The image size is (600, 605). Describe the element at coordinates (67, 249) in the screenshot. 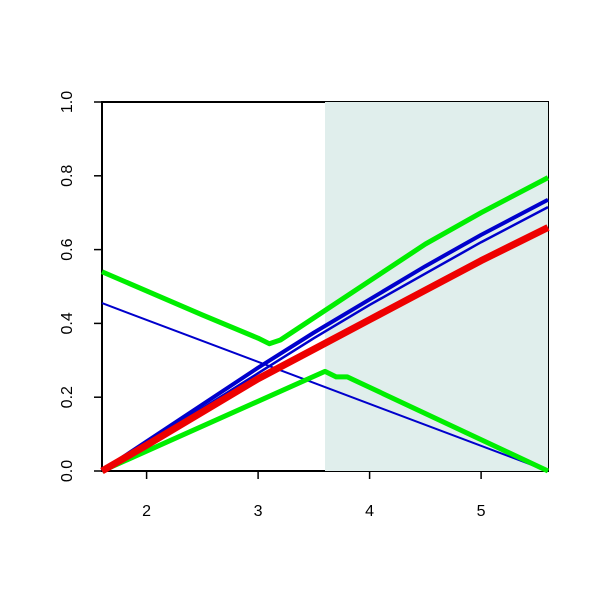

I see `y-tick-label: 0.6` at that location.